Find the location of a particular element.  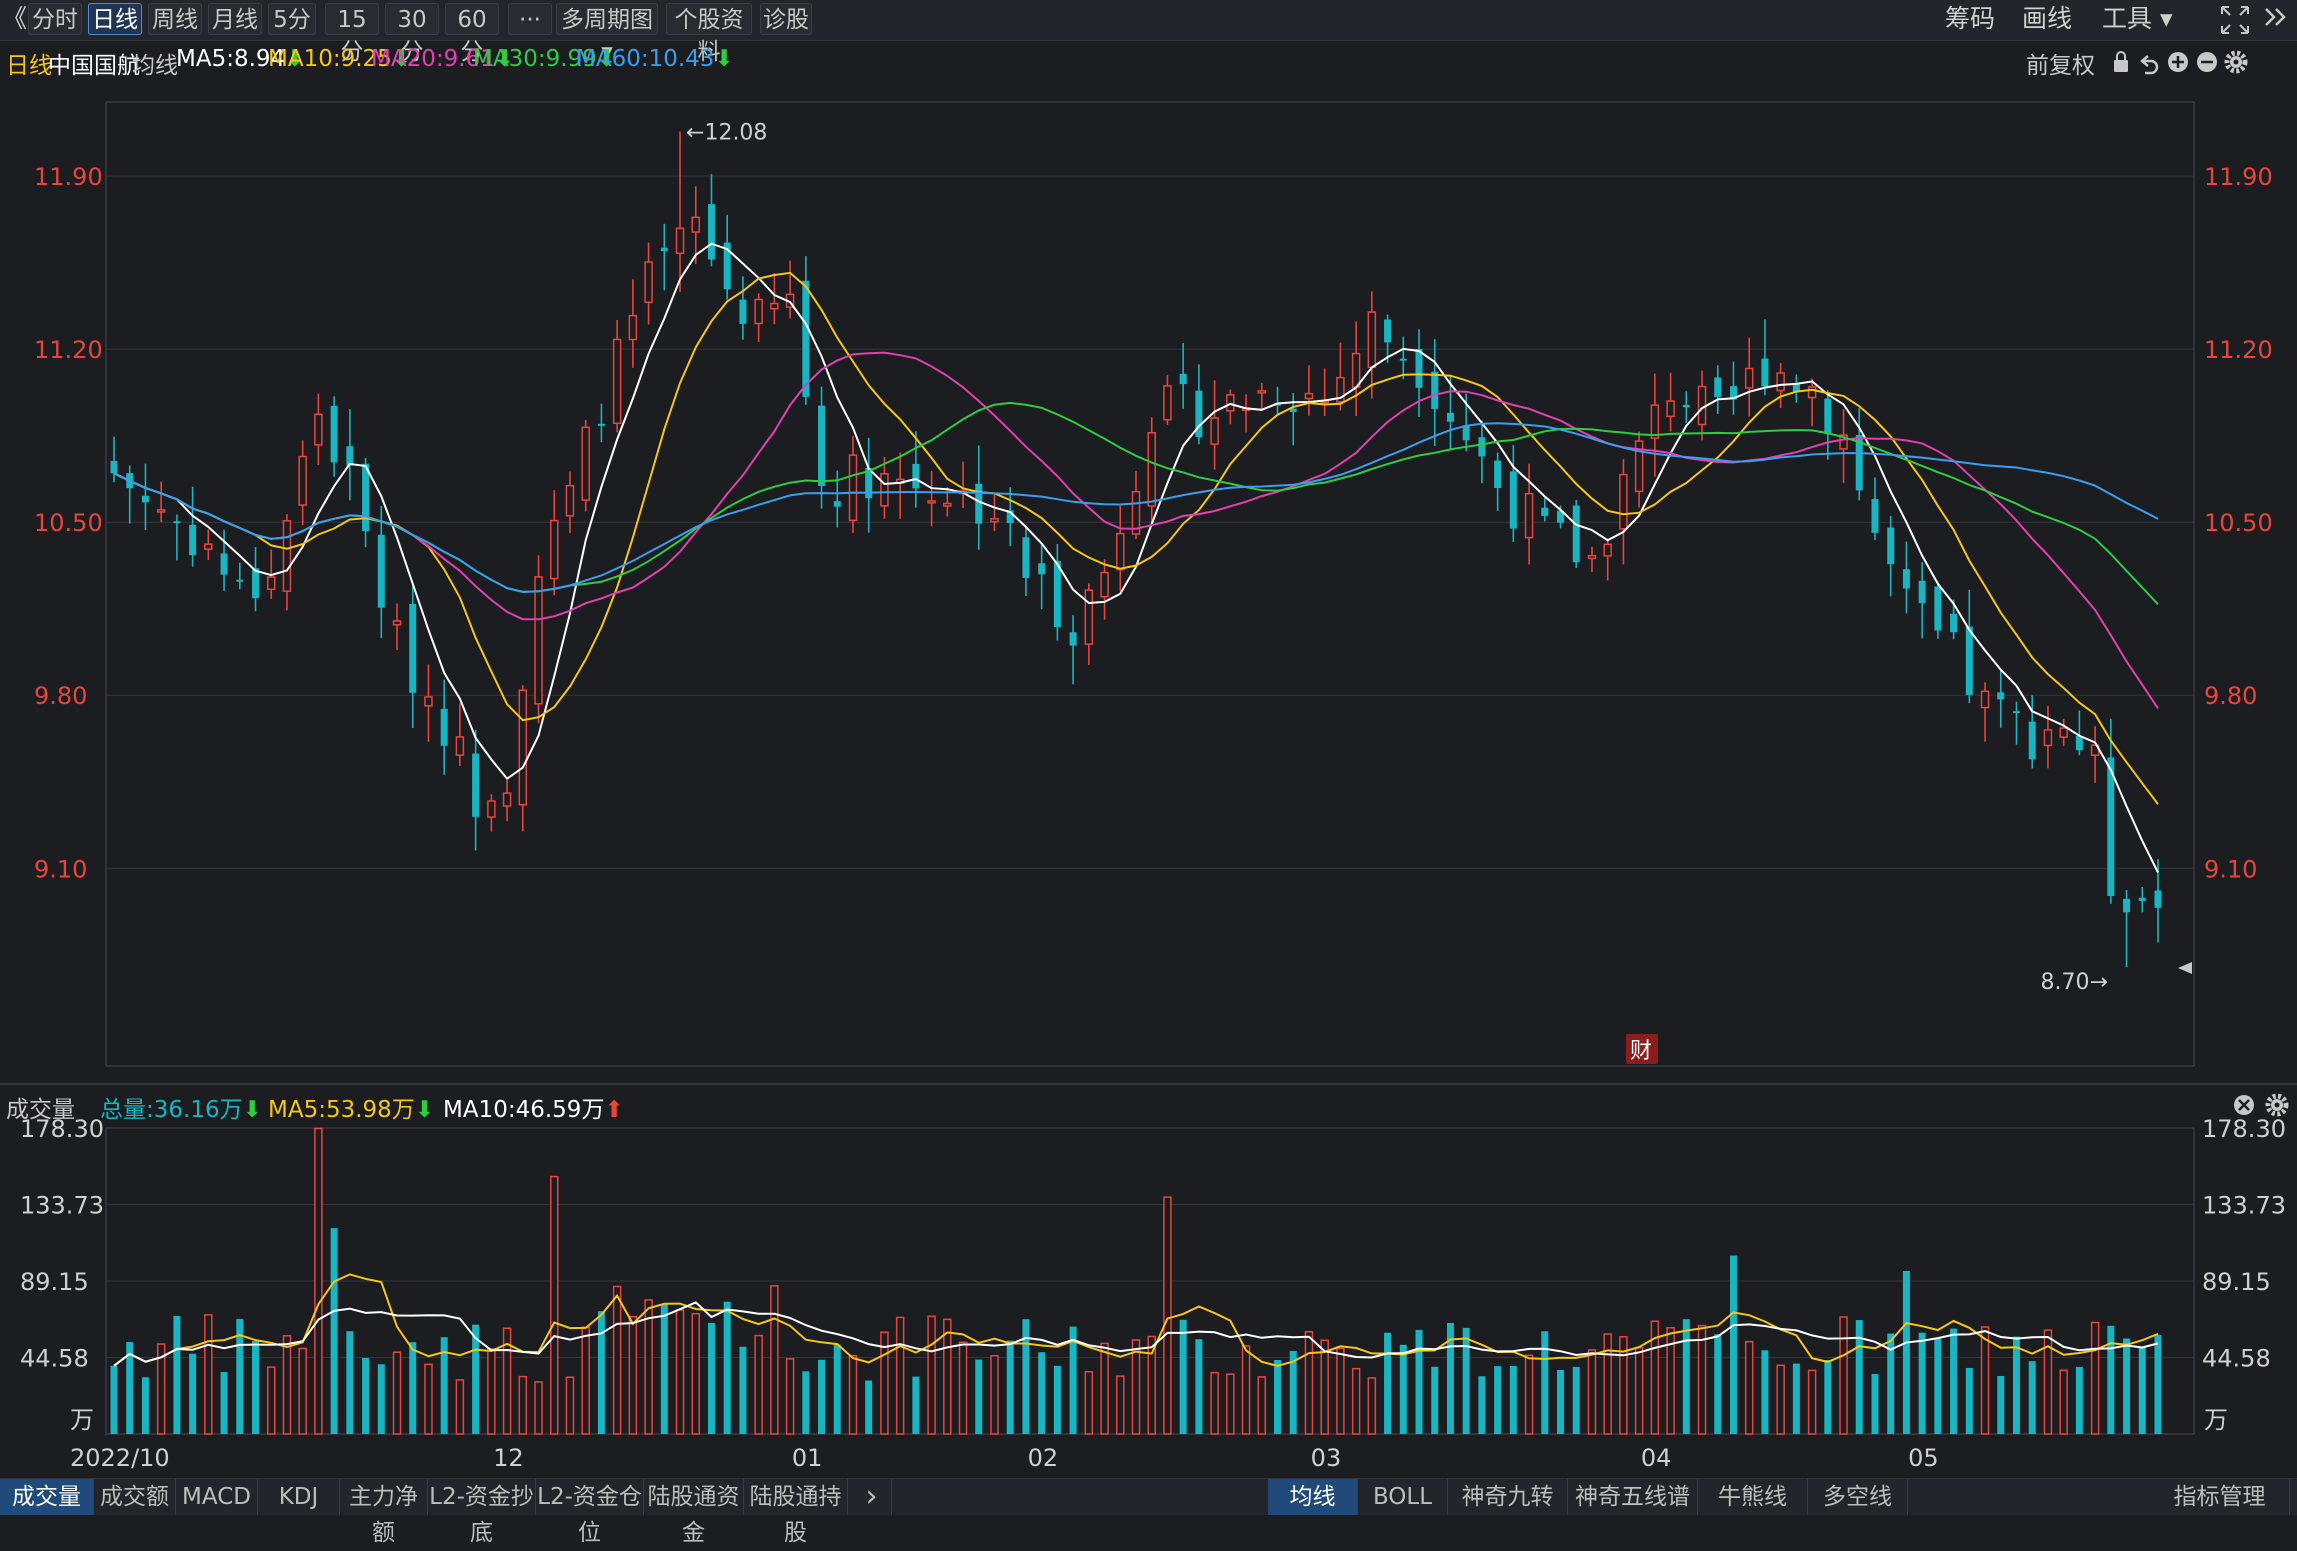

period-tab-0: 分时 is located at coordinates (55, 19).